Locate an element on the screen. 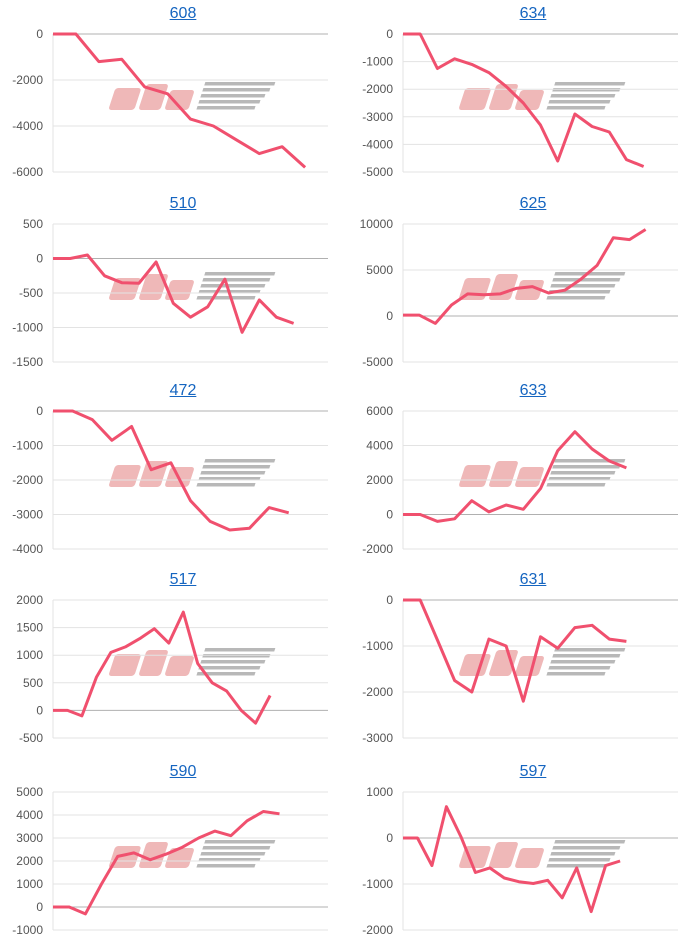 The image size is (700, 947). y-tick-label: 3000 is located at coordinates (29, 838).